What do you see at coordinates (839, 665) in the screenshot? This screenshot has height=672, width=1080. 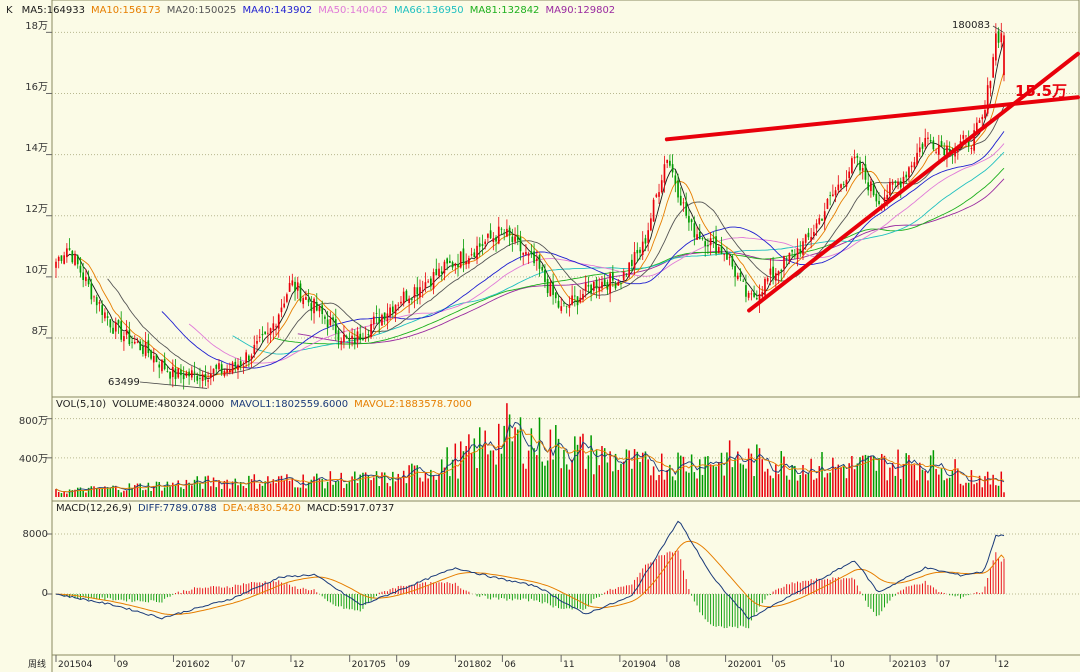 I see `time-tick-label: 10` at bounding box center [839, 665].